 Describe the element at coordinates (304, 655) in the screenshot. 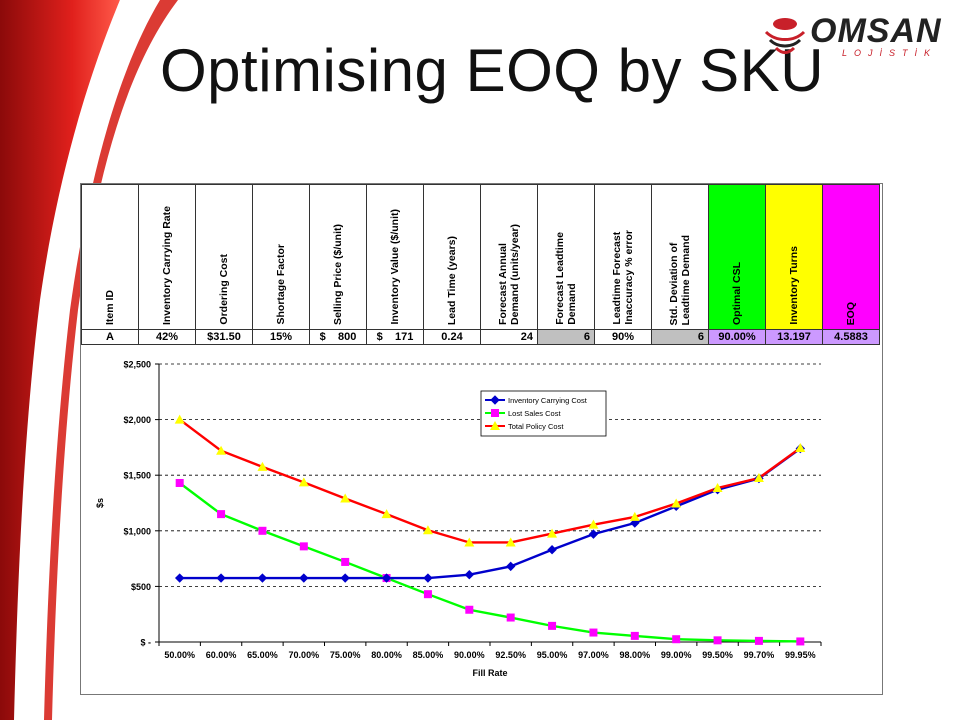

I see `x-tick-label: 70.00%` at that location.